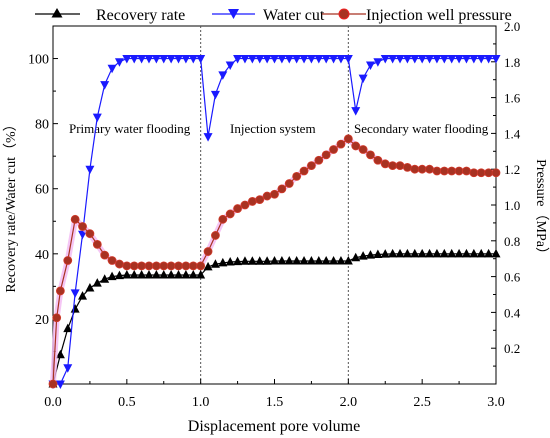  What do you see at coordinates (512, 205) in the screenshot?
I see `y-right-tick-label: 1.0` at bounding box center [512, 205].